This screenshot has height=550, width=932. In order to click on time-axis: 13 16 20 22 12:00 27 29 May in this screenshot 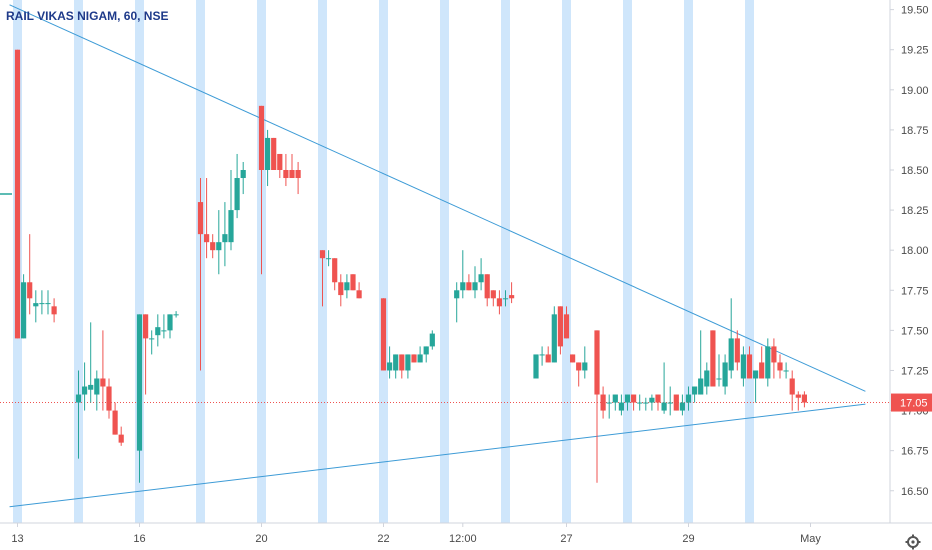, I will do `click(416, 534)`.